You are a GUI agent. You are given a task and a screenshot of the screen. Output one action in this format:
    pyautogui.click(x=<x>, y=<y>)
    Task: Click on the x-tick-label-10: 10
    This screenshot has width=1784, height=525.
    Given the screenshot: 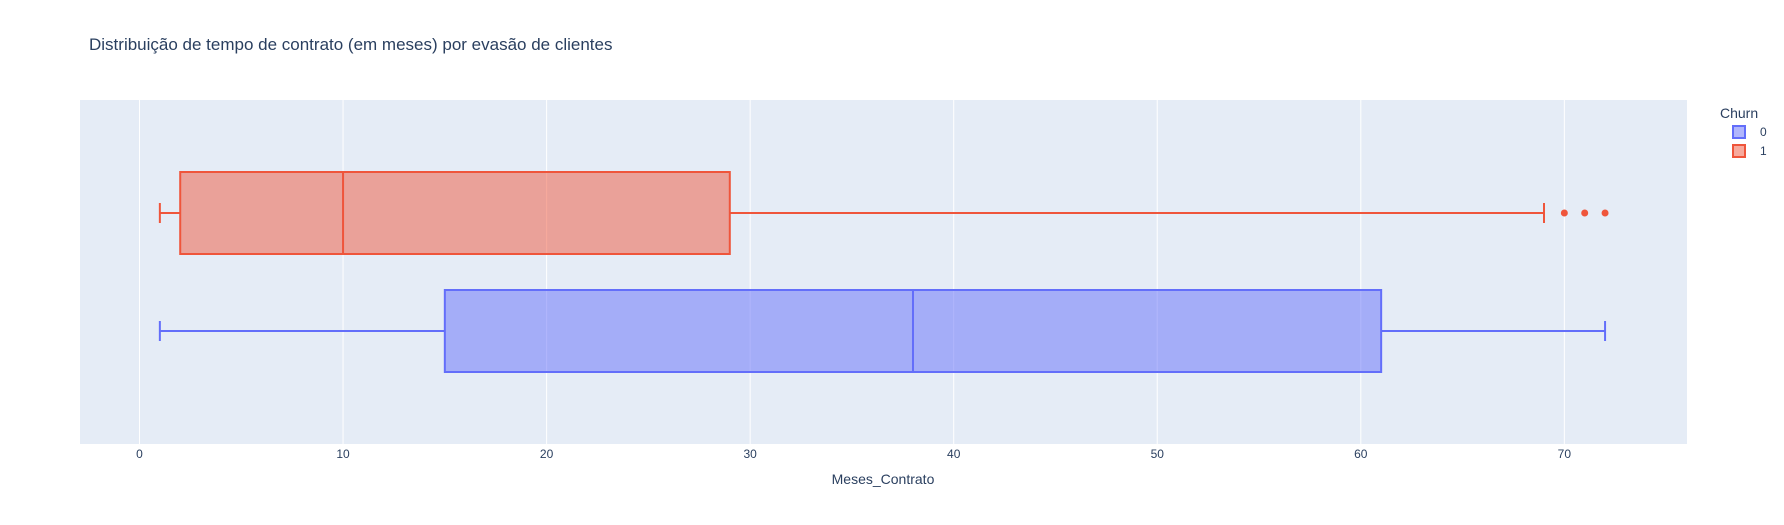 What is the action you would take?
    pyautogui.click(x=343, y=454)
    